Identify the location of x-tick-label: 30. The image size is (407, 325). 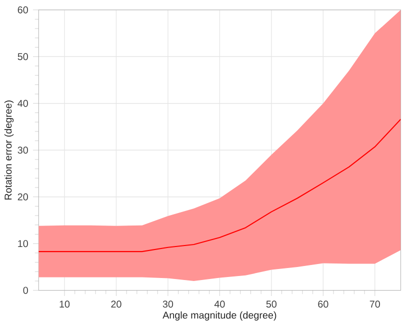
(168, 304).